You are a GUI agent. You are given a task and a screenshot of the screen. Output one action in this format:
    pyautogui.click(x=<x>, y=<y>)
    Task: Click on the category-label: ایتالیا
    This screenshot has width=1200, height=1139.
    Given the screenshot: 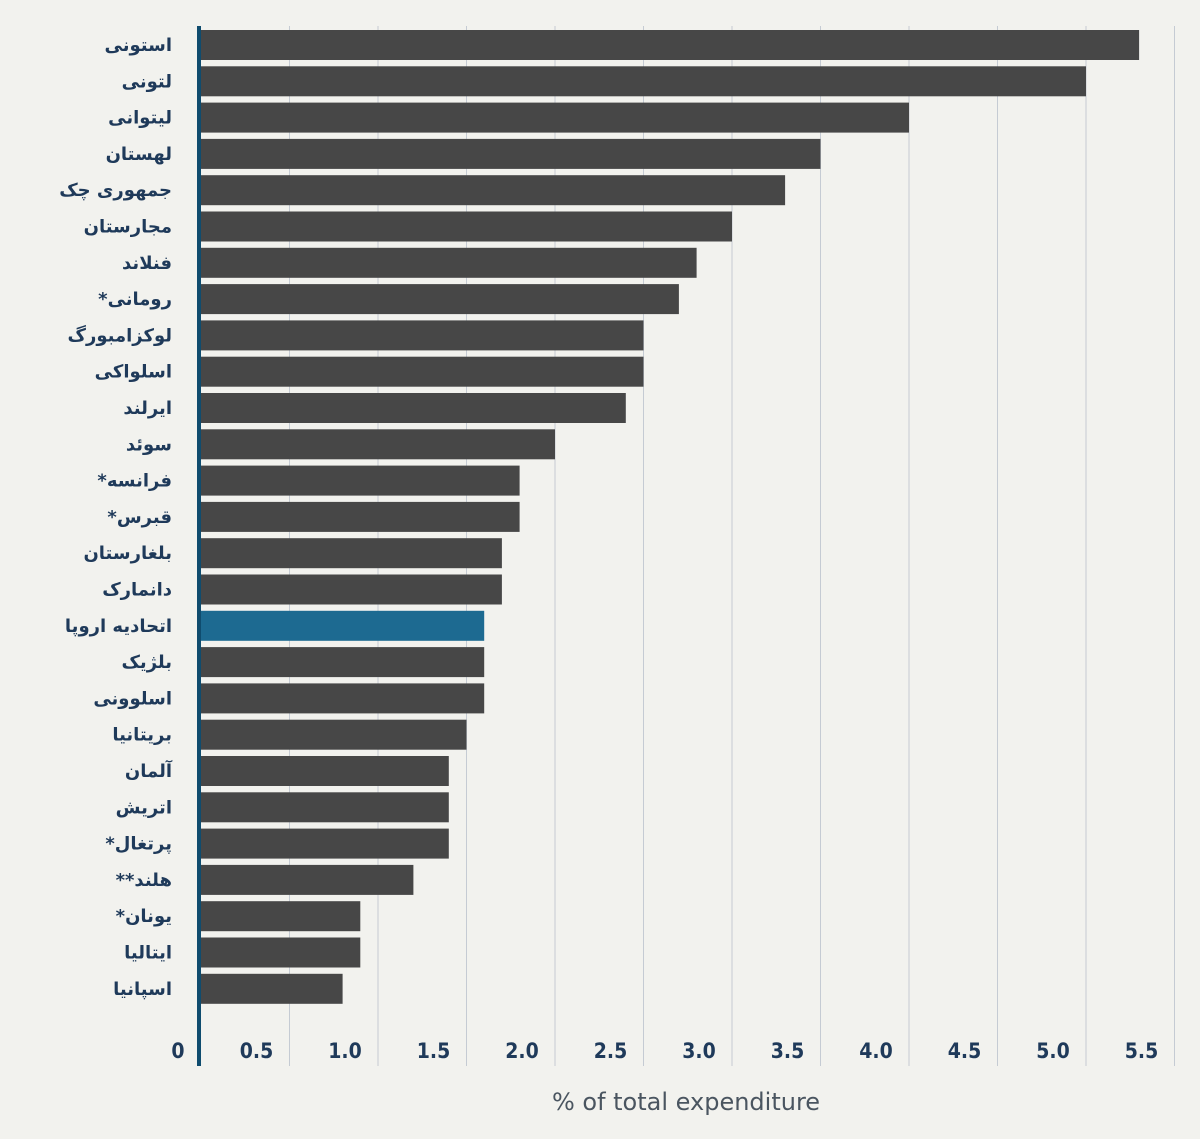 What is the action you would take?
    pyautogui.click(x=148, y=953)
    